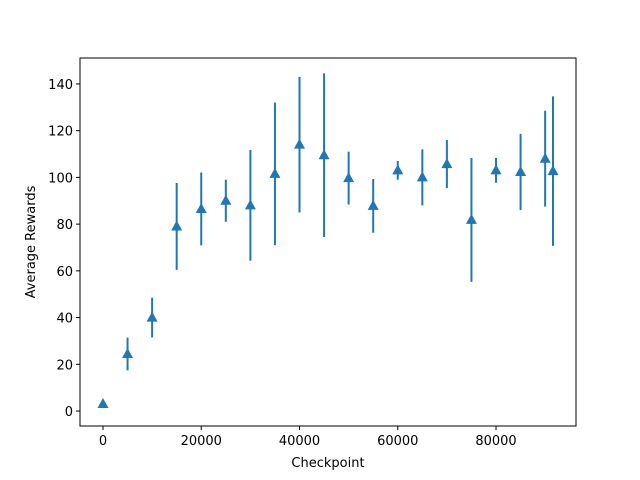  What do you see at coordinates (60, 178) in the screenshot?
I see `y-tick-label: 100` at bounding box center [60, 178].